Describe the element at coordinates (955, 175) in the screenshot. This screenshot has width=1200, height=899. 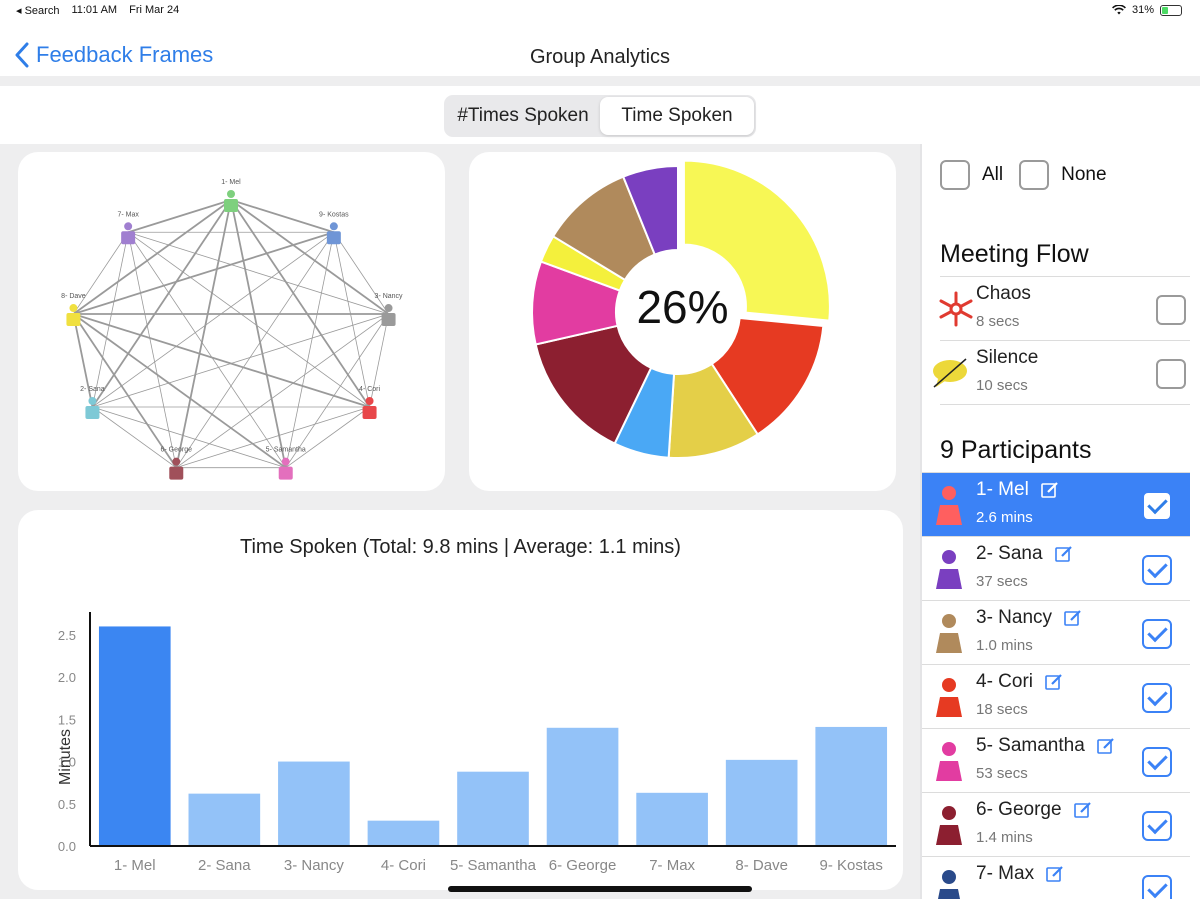
I see `all-checkbox` at that location.